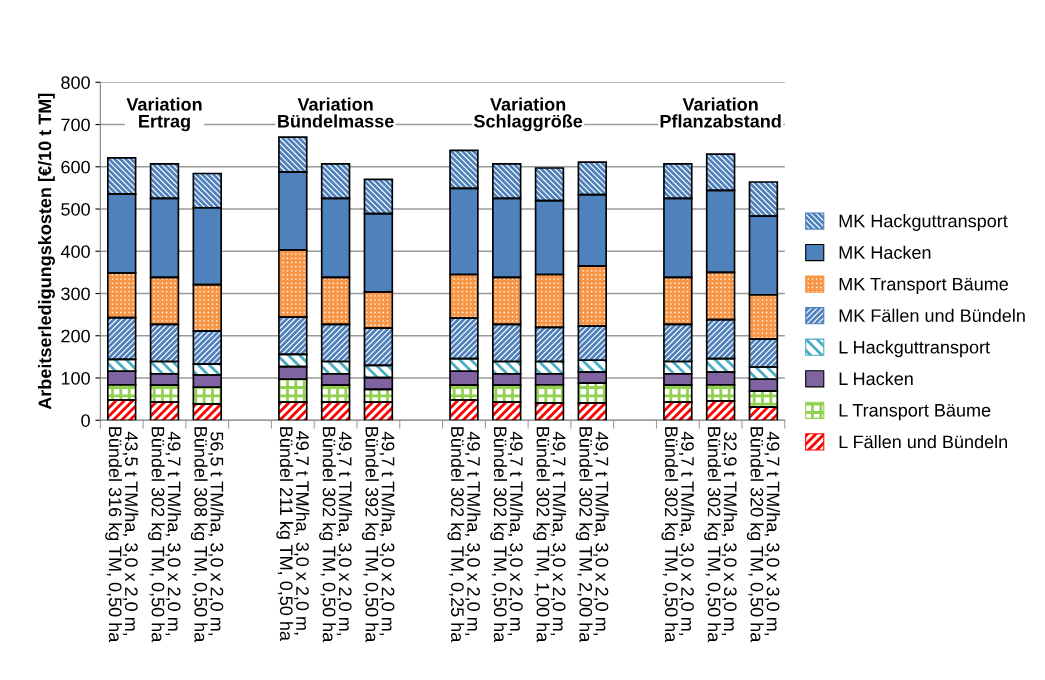 The height and width of the screenshot is (680, 1045). Describe the element at coordinates (721, 535) in the screenshot. I see `x-tick-label: 32,9 t TM/ha, 3,0 x 3,0 m, Bündel 302 kg TM, 0,50 ha` at that location.